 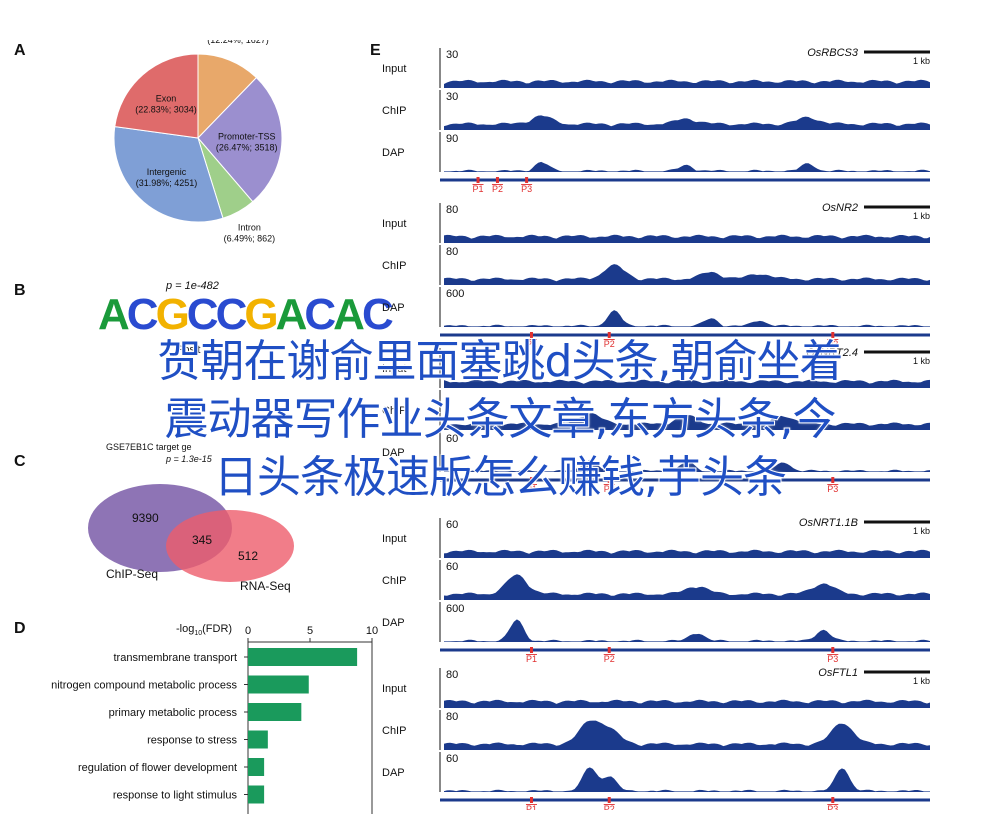 I want to click on pie-slice-intergenic, so click(x=168, y=174).